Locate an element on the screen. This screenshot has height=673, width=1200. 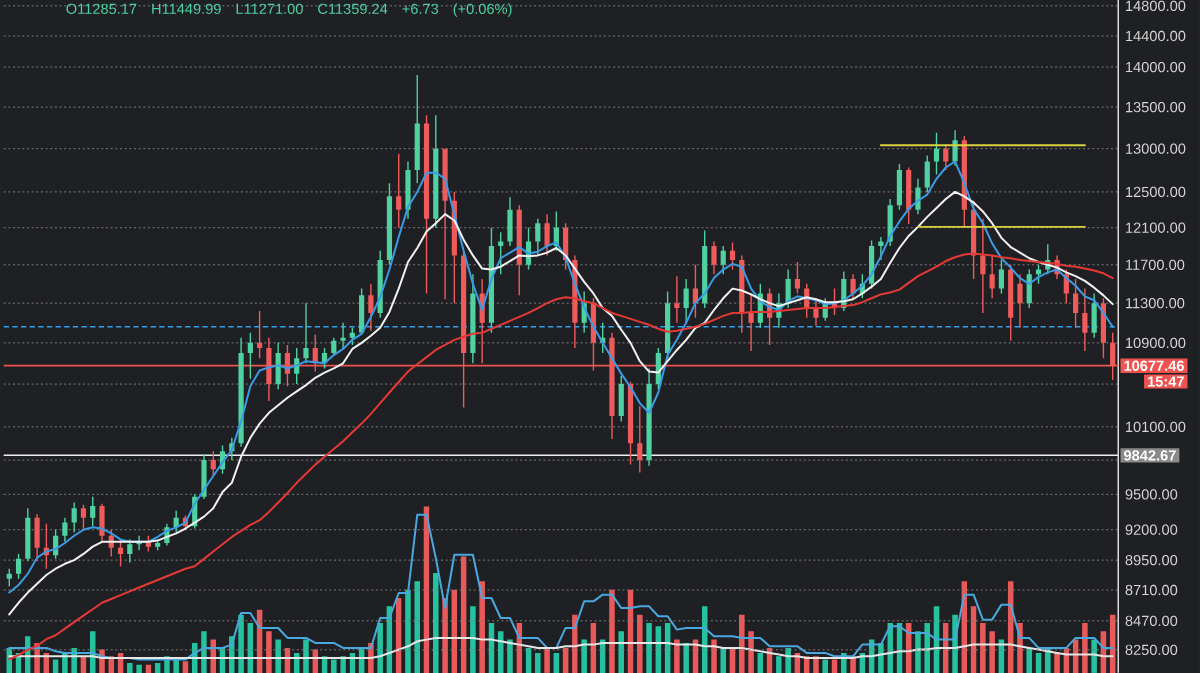
y-tick-label: 10900.00 is located at coordinates (1156, 343).